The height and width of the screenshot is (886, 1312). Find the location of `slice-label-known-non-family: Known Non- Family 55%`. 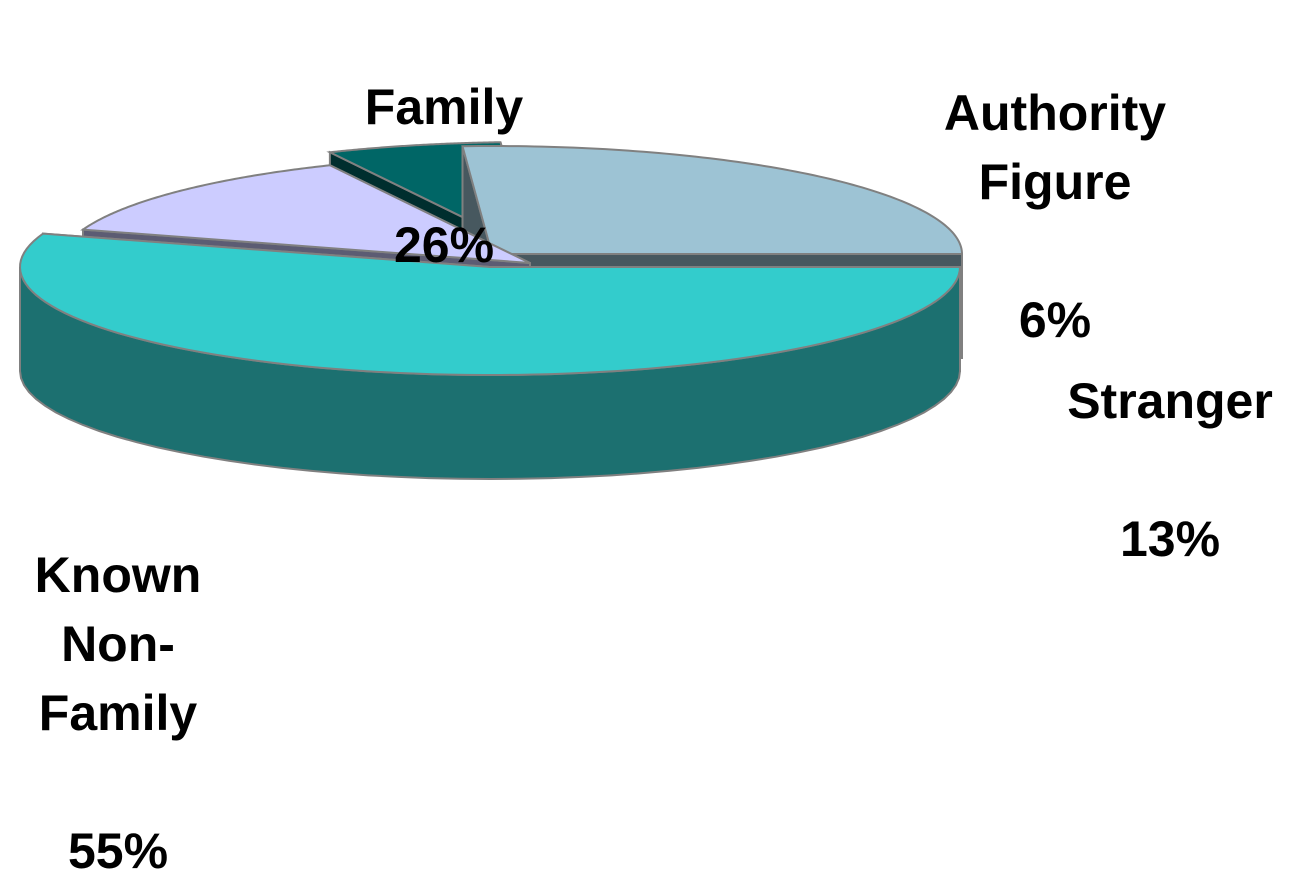

slice-label-known-non-family: Known Non- Family 55% is located at coordinates (118, 679).